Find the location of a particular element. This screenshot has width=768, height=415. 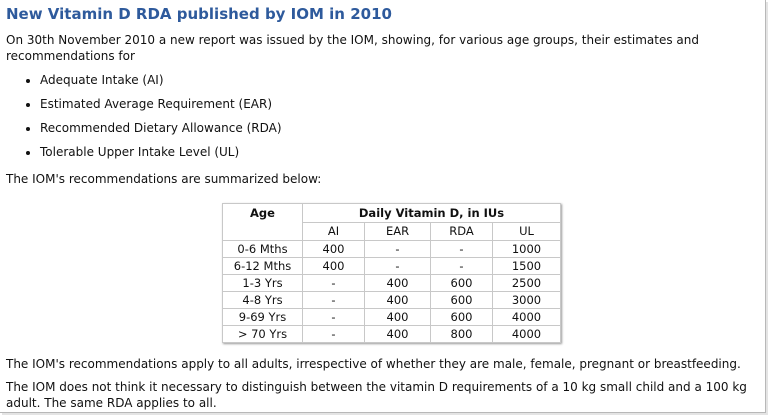

subheader-cell: RDA is located at coordinates (461, 231).